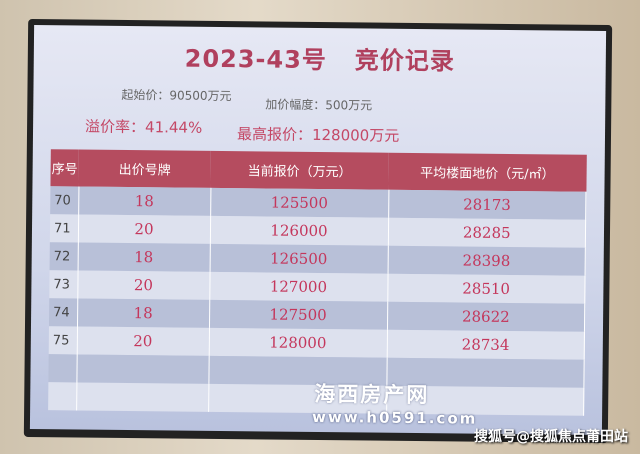  Describe the element at coordinates (486, 232) in the screenshot. I see `cell-avg-price: 28285` at that location.